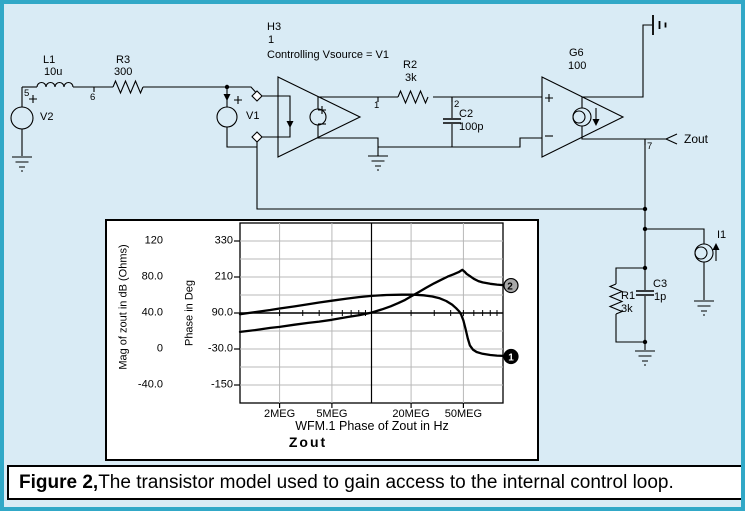  Describe the element at coordinates (59, 482) in the screenshot. I see `figure-caption-number: Figure 2,` at that location.